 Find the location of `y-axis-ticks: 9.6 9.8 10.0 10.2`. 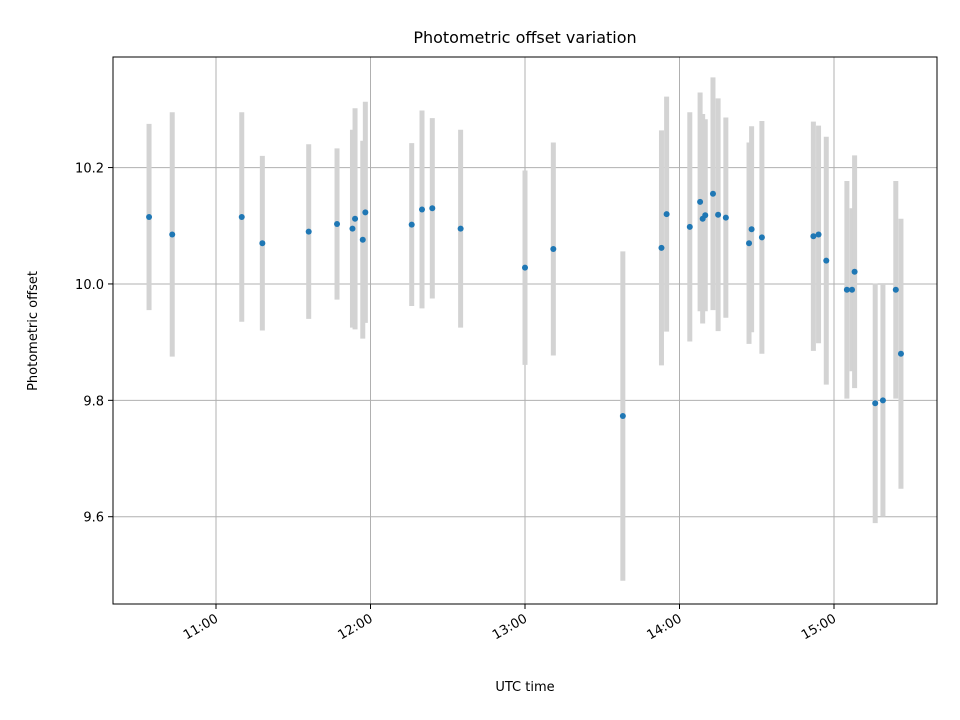

y-axis-ticks: 9.6 9.8 10.0 10.2 is located at coordinates (94, 344).